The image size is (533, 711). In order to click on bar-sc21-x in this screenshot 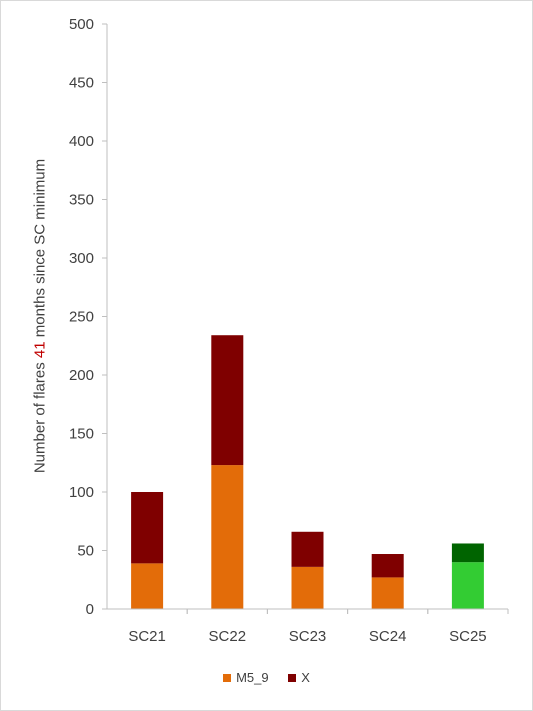, I will do `click(147, 528)`.